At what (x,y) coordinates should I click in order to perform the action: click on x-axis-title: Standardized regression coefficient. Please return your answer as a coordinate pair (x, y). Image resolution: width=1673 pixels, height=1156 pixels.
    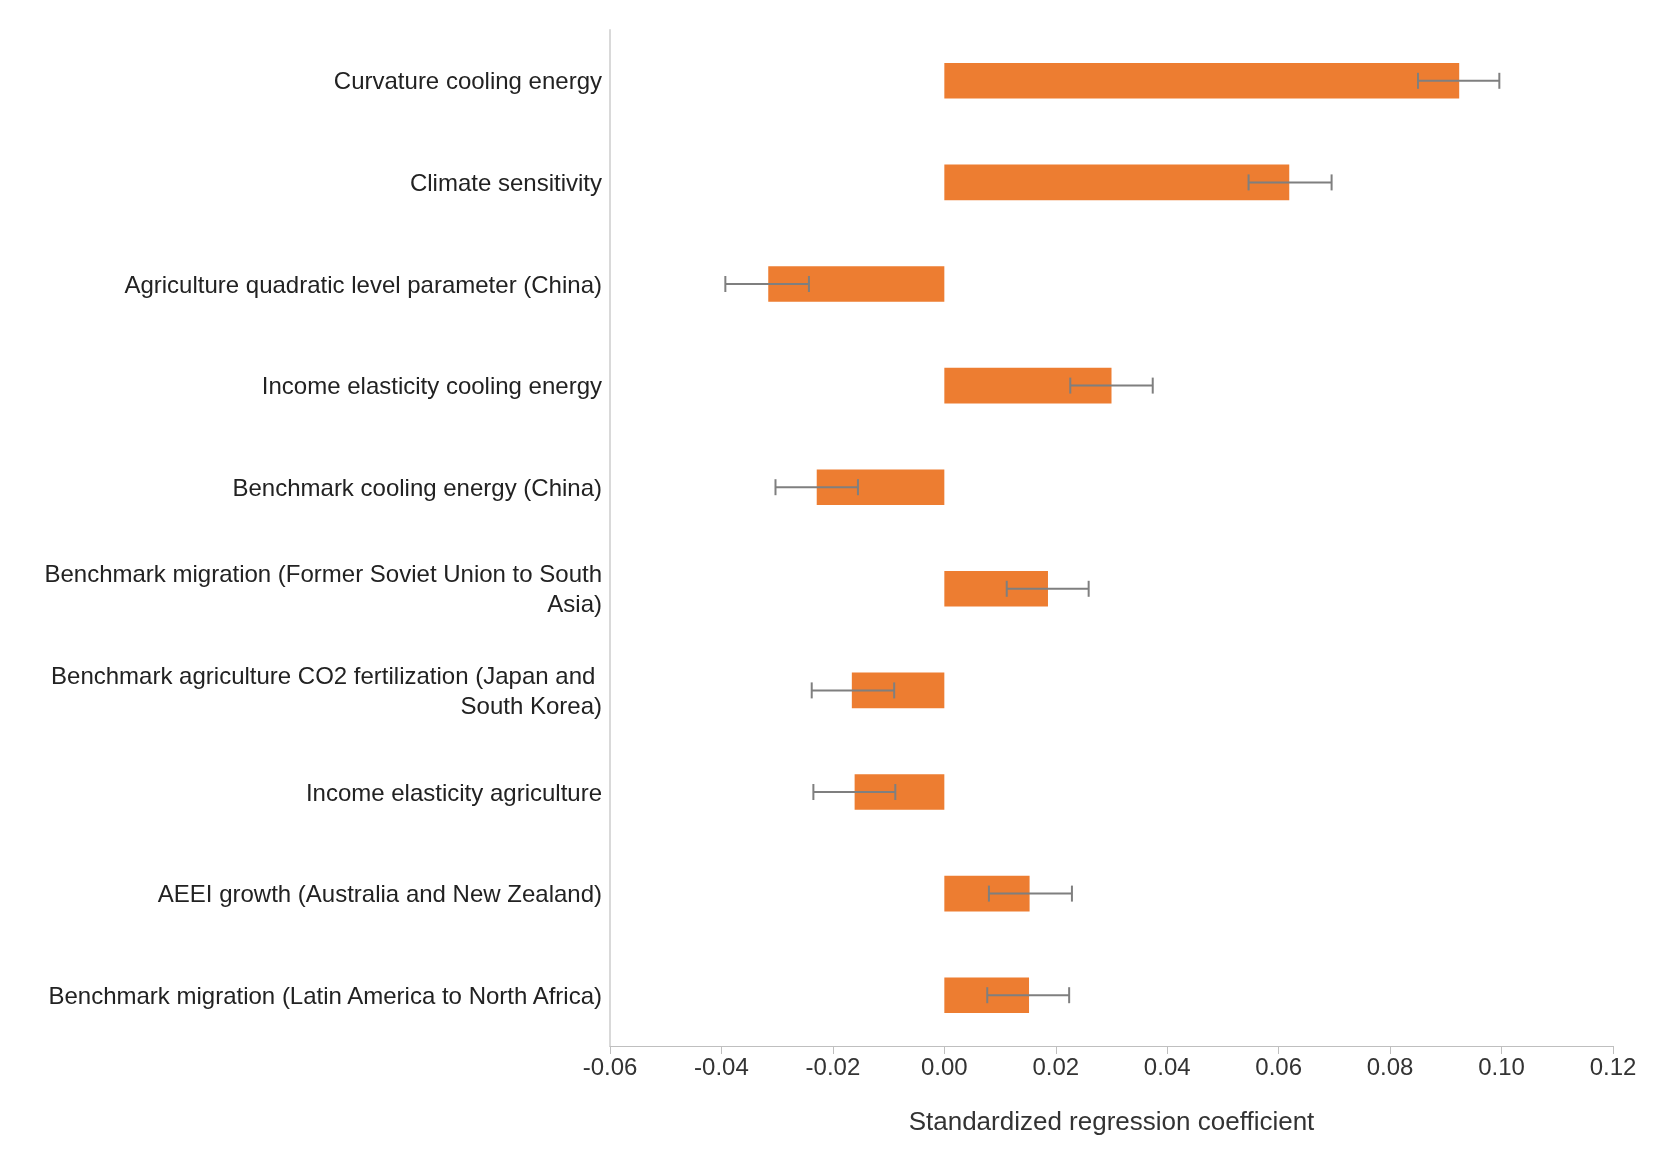
    Looking at the image, I should click on (1112, 1121).